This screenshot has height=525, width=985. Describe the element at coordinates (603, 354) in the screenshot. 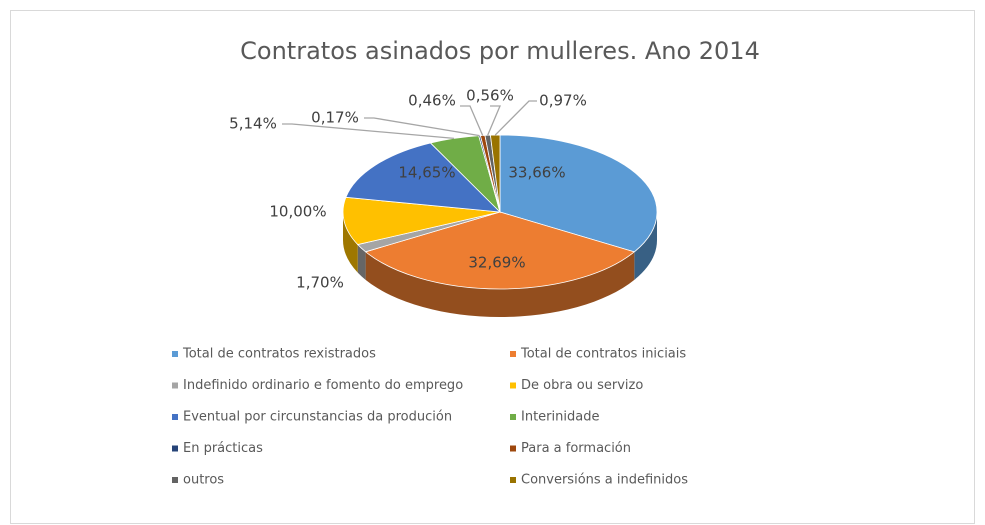

I see `legend-label: Total de contratos iniciais` at that location.